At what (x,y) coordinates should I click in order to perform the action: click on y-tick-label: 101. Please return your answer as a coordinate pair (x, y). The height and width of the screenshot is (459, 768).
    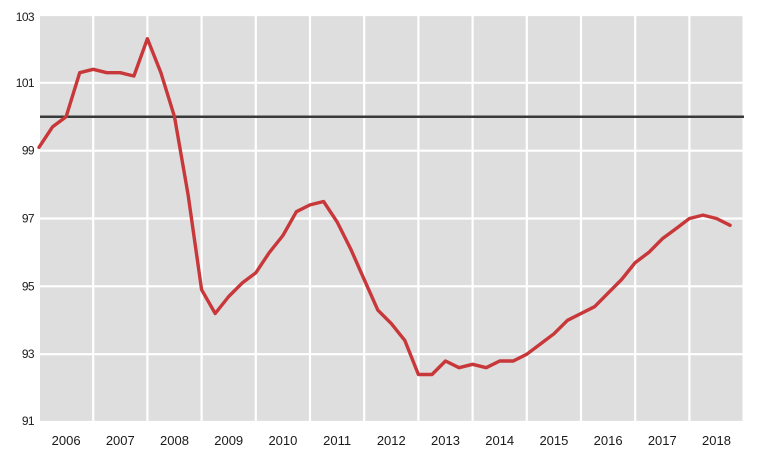
    Looking at the image, I should click on (25, 83).